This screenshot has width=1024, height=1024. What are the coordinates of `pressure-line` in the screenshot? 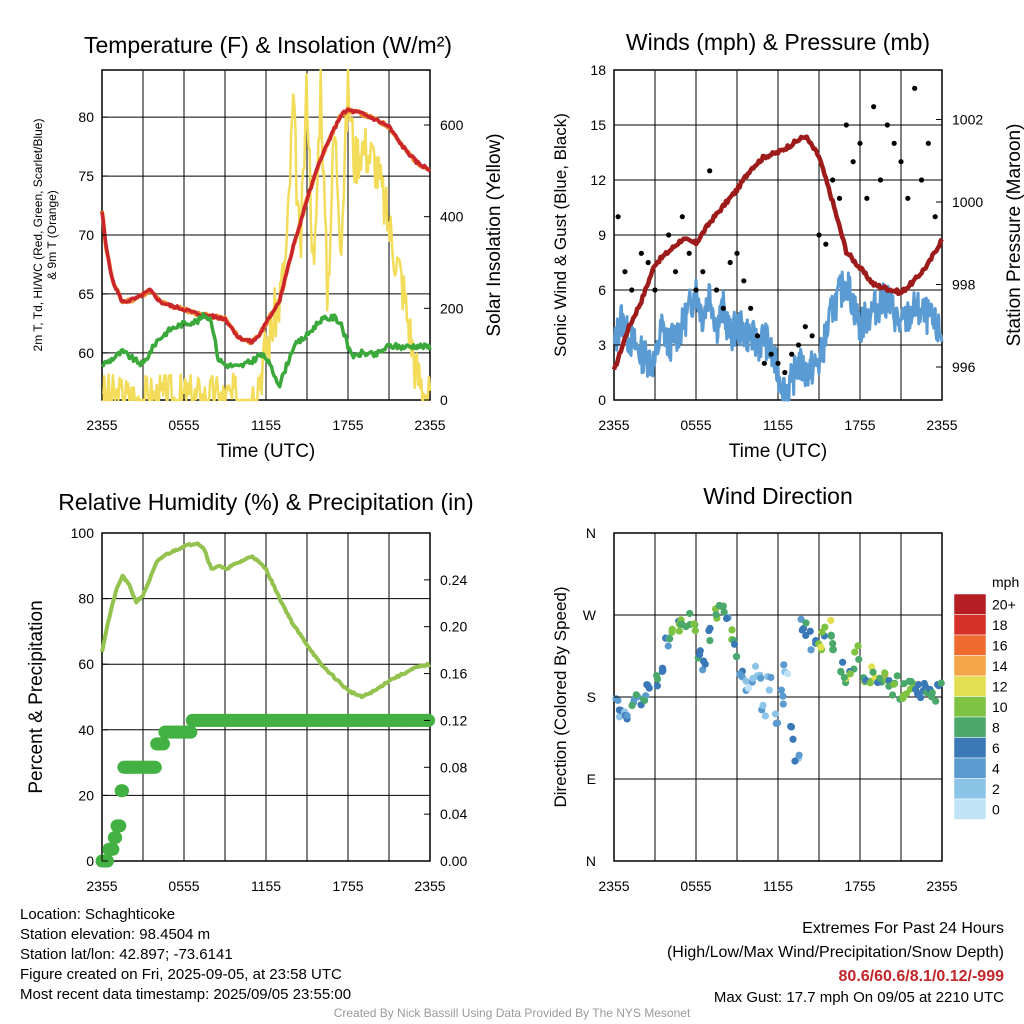 It's located at (777, 252).